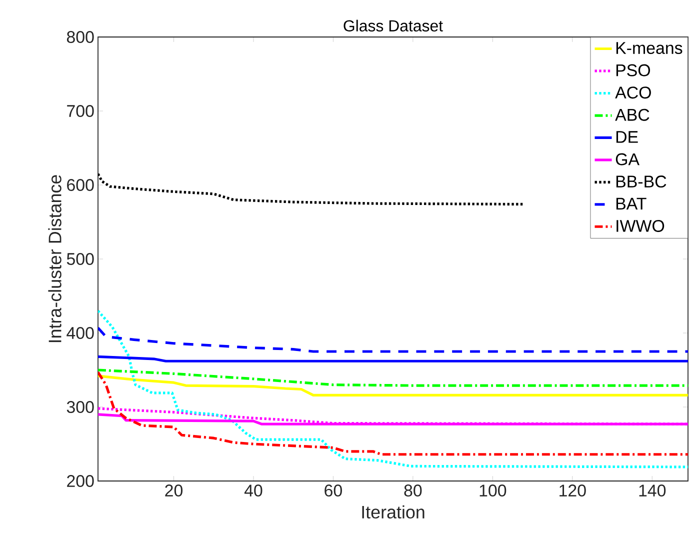  Describe the element at coordinates (174, 490) in the screenshot. I see `x-tick-label: 20` at that location.